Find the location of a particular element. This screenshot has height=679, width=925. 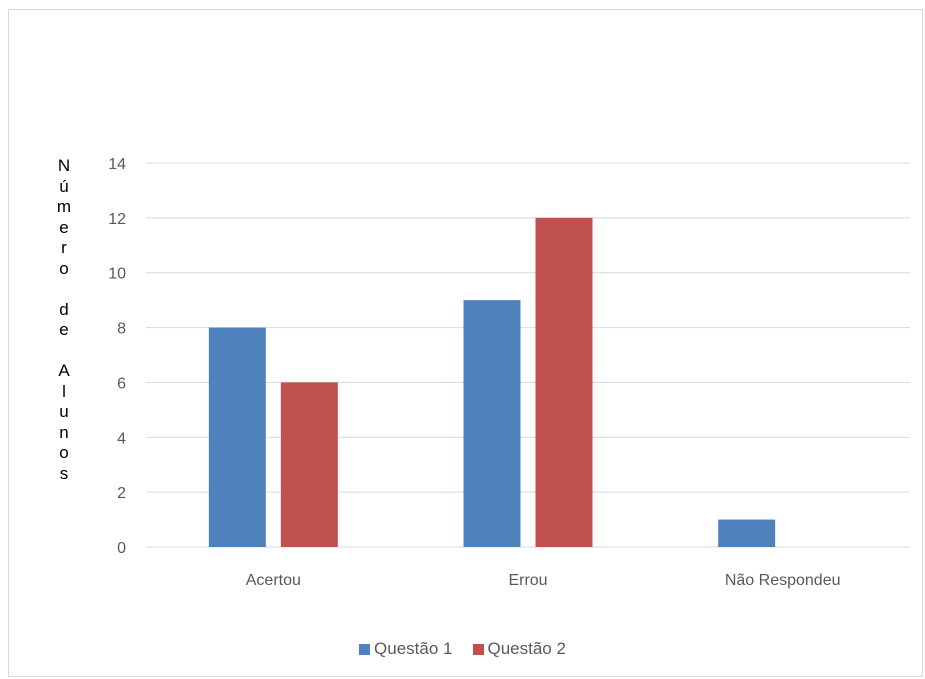

bar-não-respondeu-series-1 is located at coordinates (747, 533).